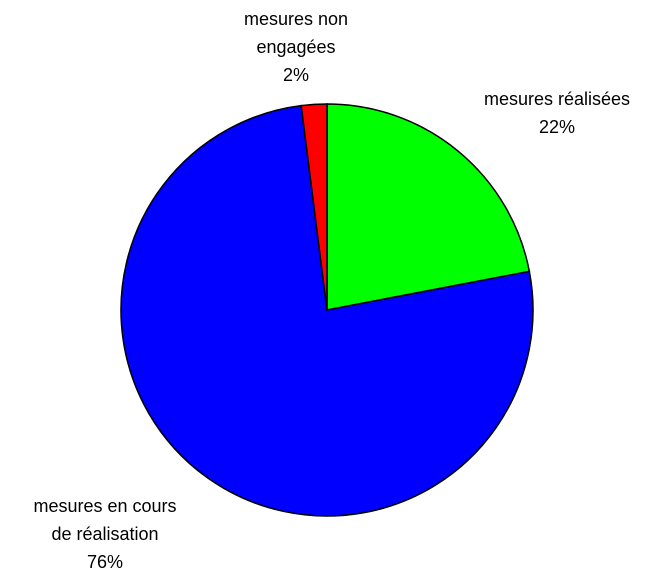  Describe the element at coordinates (105, 561) in the screenshot. I see `slice-value-label: 76%` at that location.